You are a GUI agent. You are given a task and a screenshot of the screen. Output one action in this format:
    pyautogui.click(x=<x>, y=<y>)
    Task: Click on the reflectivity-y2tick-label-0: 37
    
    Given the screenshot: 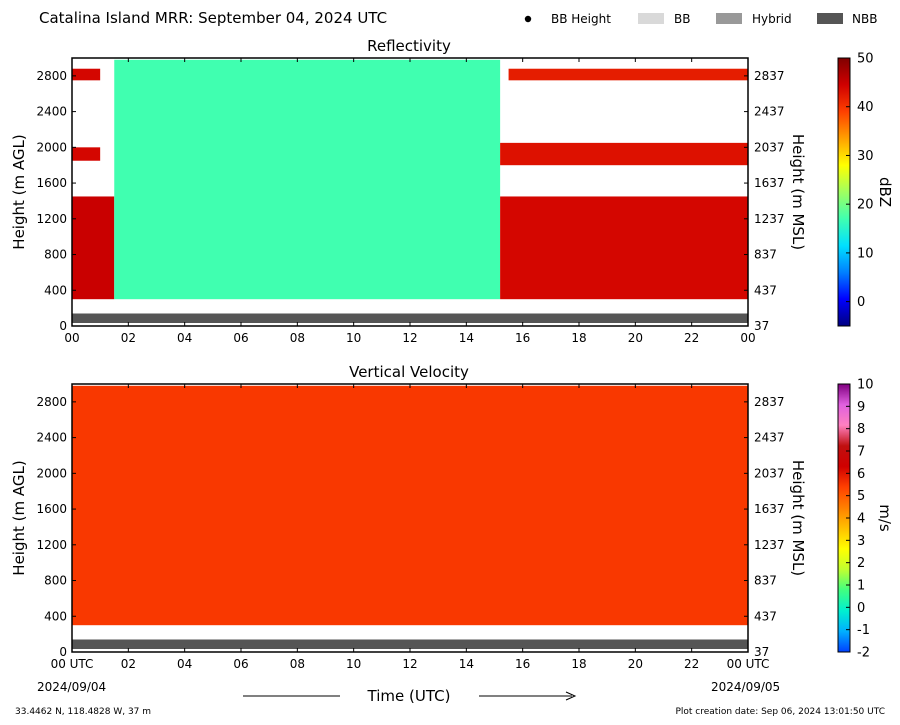 What is the action you would take?
    pyautogui.click(x=761, y=326)
    